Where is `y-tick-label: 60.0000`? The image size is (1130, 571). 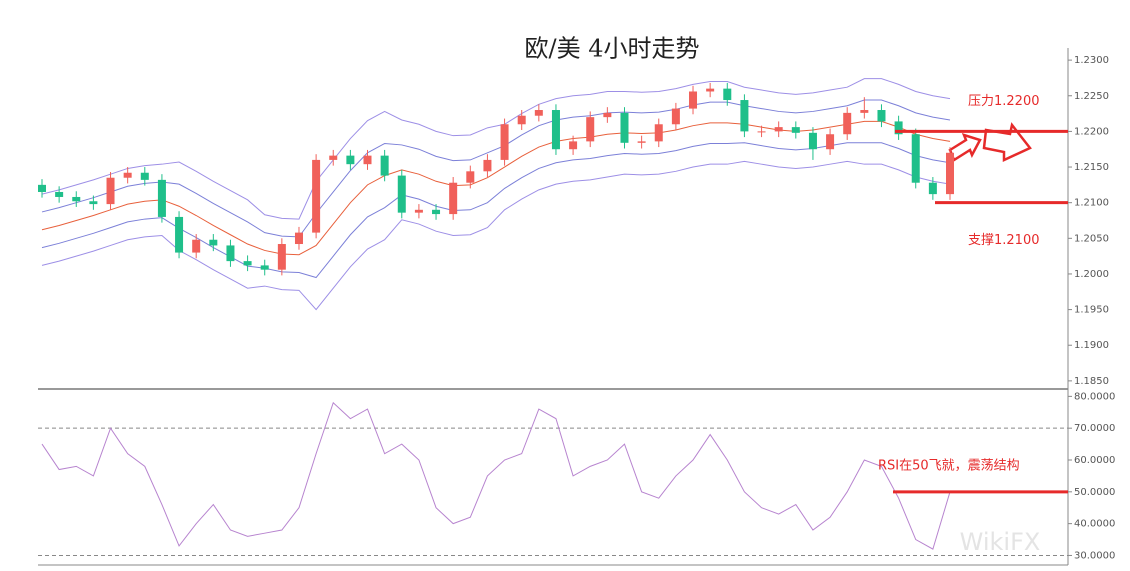
y-tick-label: 60.0000 is located at coordinates (1094, 460).